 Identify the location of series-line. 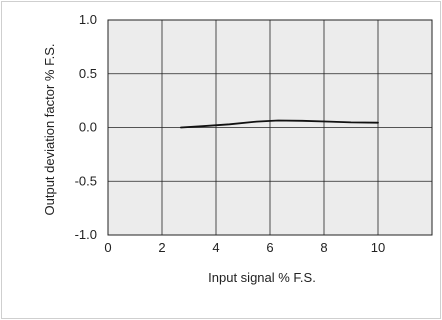
(279, 124).